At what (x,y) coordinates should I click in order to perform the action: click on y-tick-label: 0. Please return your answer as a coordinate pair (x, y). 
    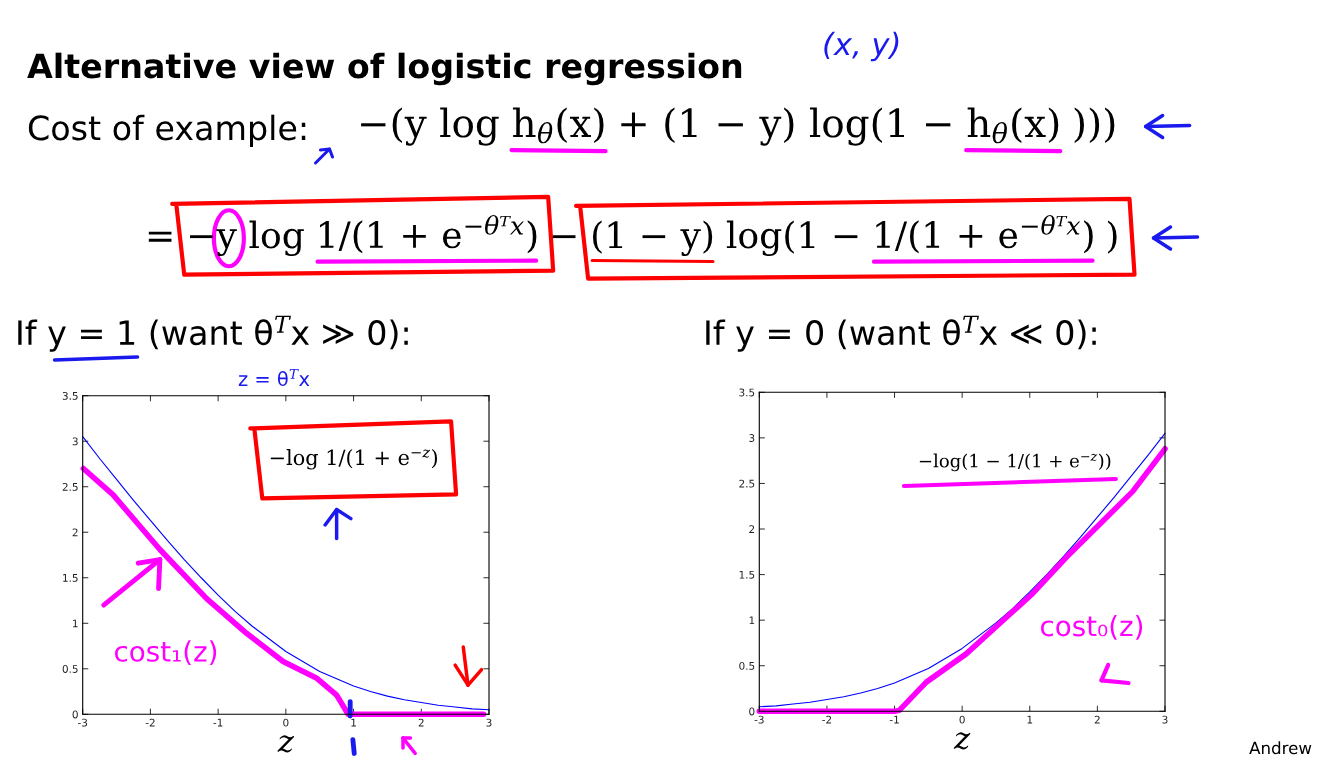
    Looking at the image, I should click on (752, 711).